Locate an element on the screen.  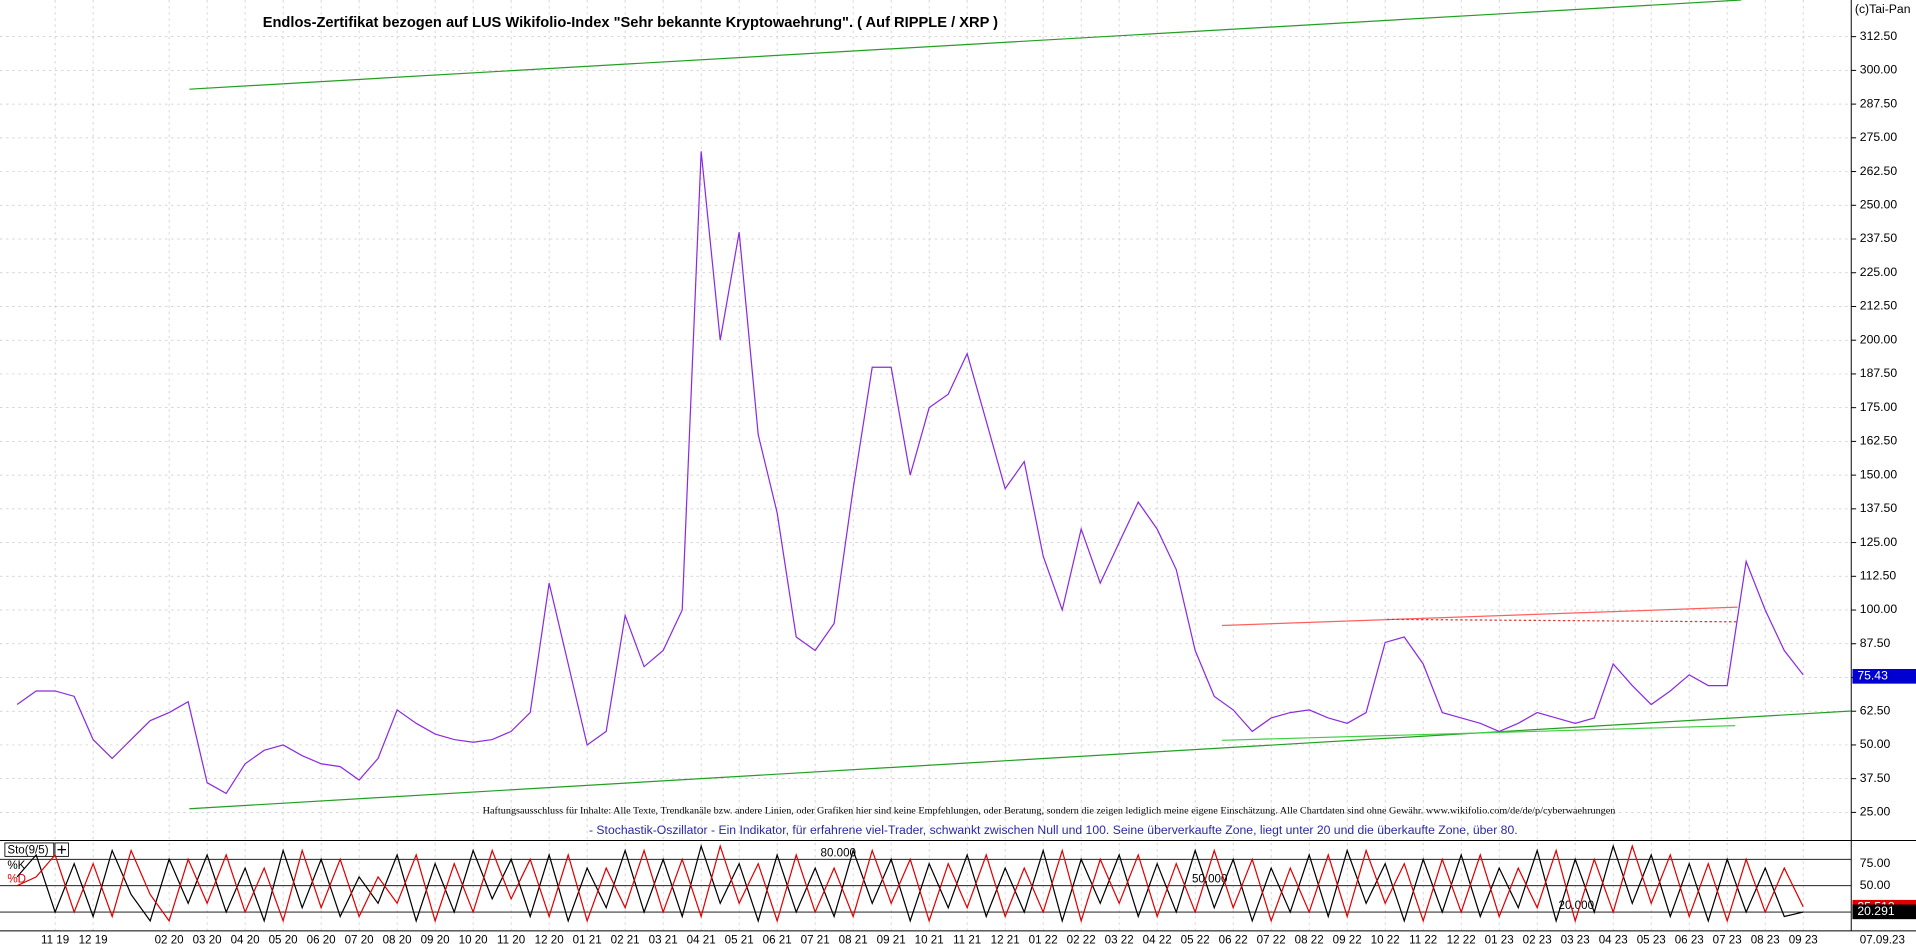
x-tick-label: 12 19 is located at coordinates (93, 940).